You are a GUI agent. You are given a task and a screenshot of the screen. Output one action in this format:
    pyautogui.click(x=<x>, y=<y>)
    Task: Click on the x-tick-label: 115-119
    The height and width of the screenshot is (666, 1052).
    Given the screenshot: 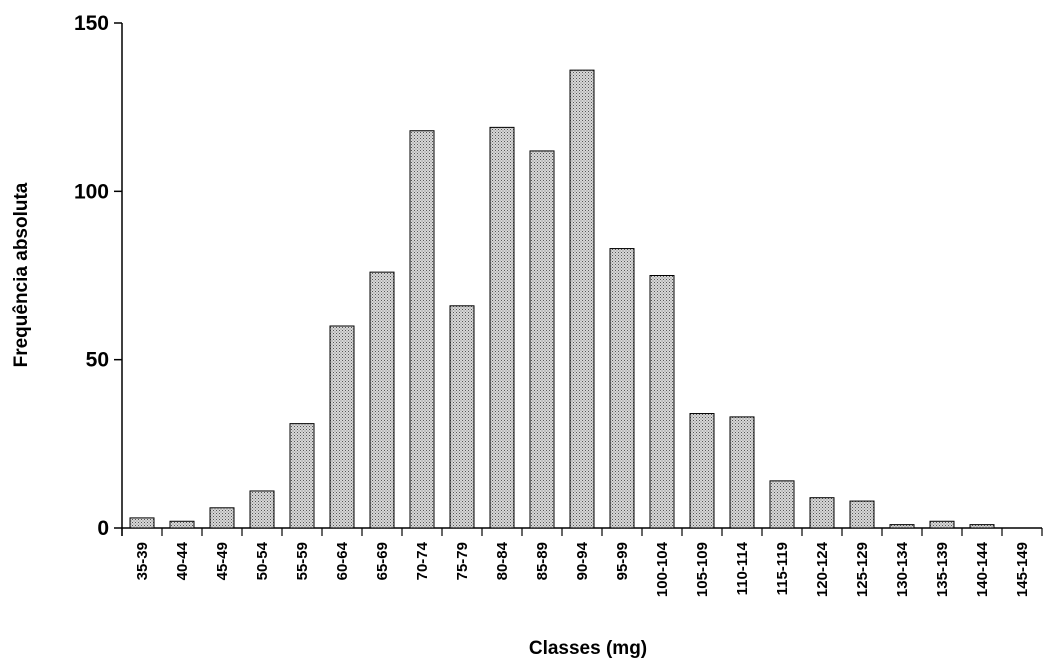 What is the action you would take?
    pyautogui.click(x=782, y=568)
    